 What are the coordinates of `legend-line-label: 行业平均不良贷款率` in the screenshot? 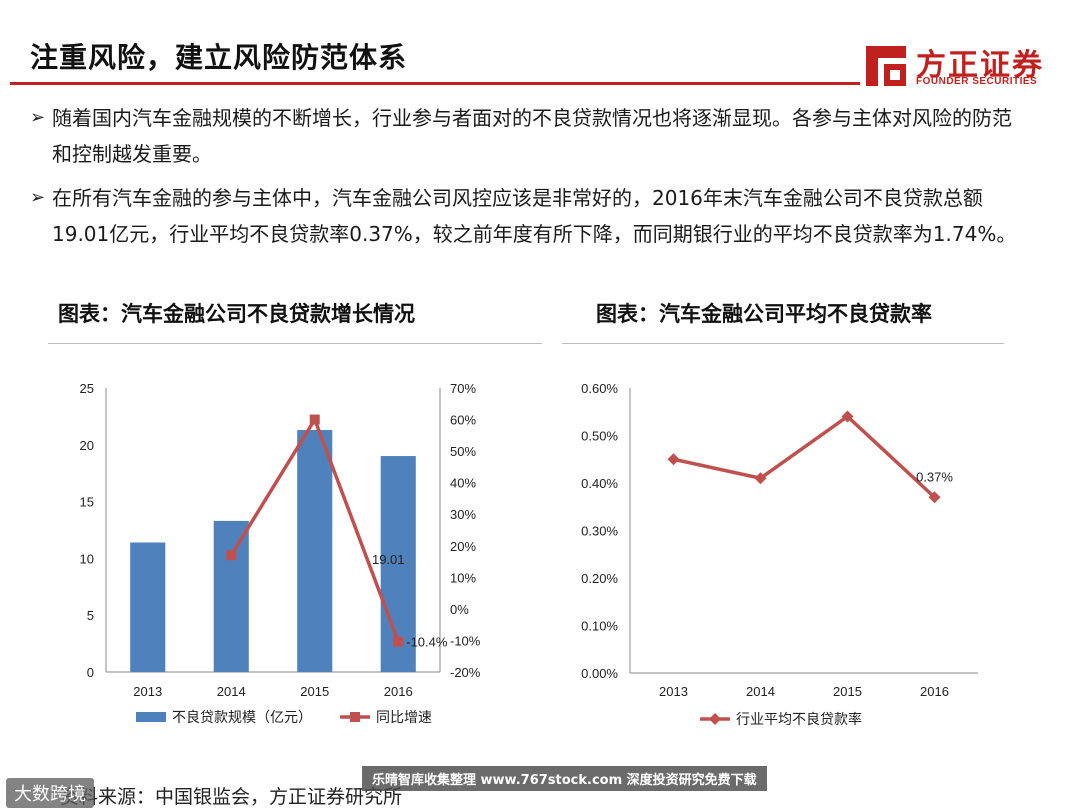 It's located at (799, 719).